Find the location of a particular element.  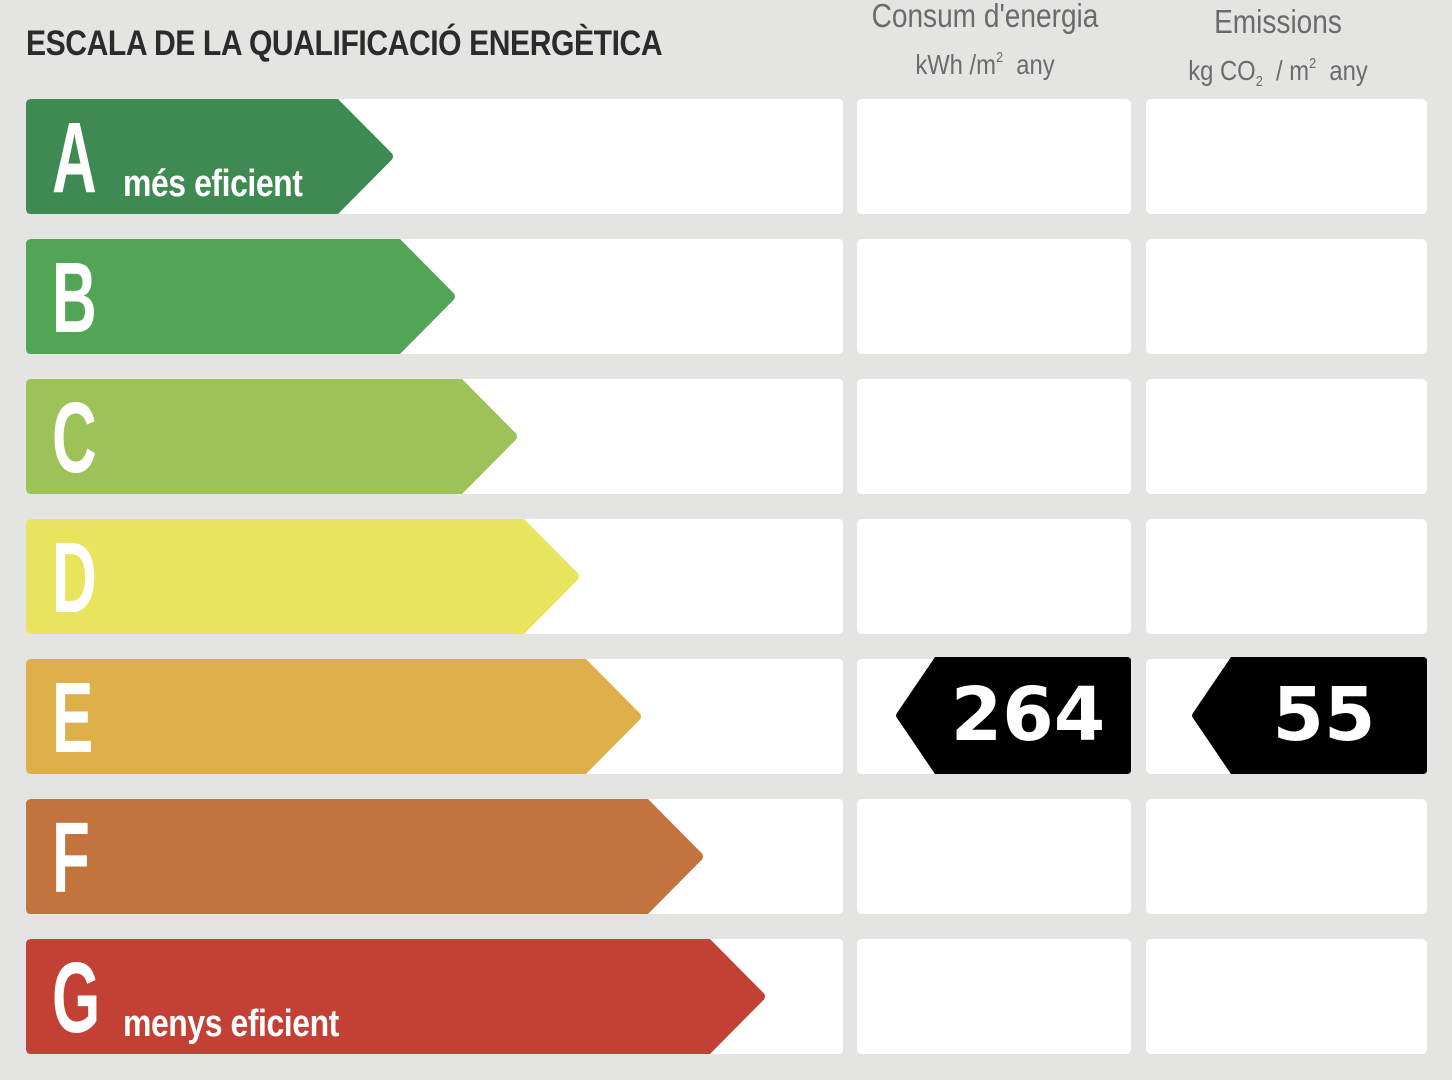

rating-letter: F is located at coordinates (71, 858).